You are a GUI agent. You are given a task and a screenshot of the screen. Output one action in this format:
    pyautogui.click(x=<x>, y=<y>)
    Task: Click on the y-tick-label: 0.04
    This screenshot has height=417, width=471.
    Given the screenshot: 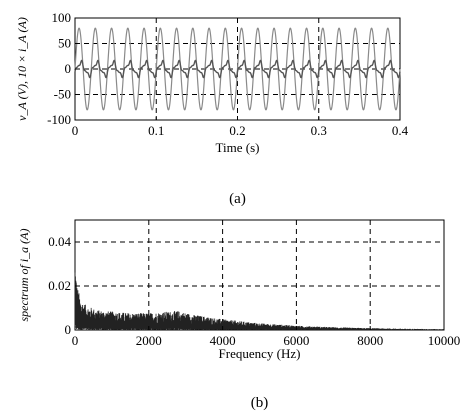 What is the action you would take?
    pyautogui.click(x=59, y=241)
    